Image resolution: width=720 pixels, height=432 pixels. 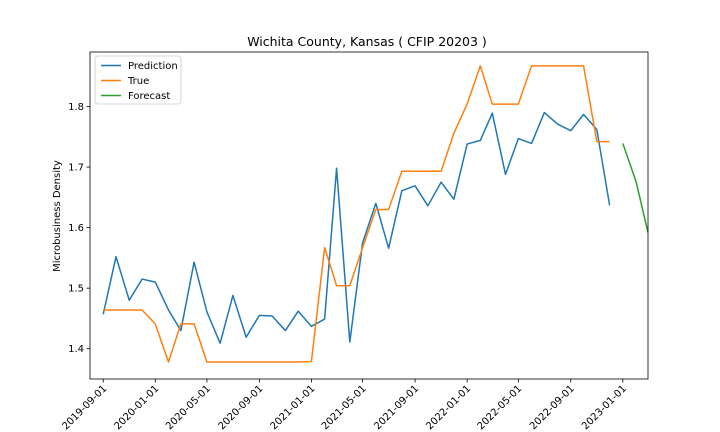 What do you see at coordinates (552, 407) in the screenshot?
I see `x-tick-label: 2022-09-01` at bounding box center [552, 407].